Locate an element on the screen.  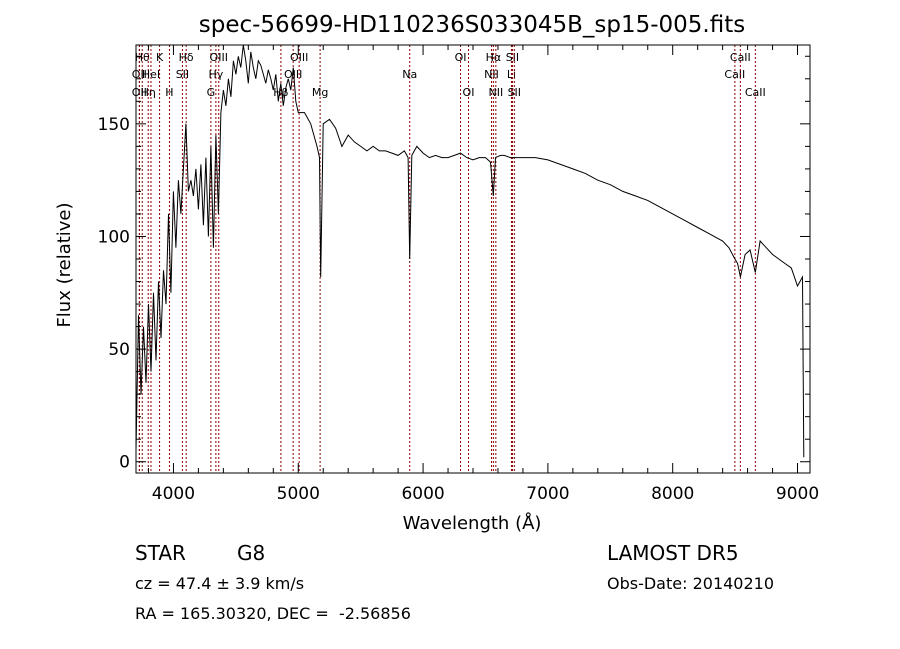
line-marker-label: K is located at coordinates (160, 57).